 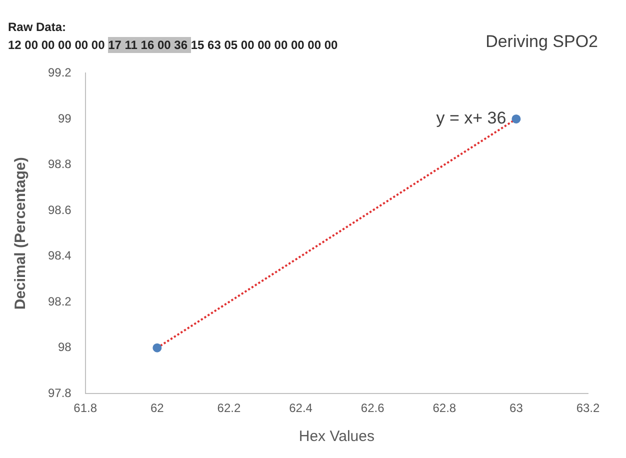 What do you see at coordinates (60, 73) in the screenshot?
I see `y-tick-label: 99.2` at bounding box center [60, 73].